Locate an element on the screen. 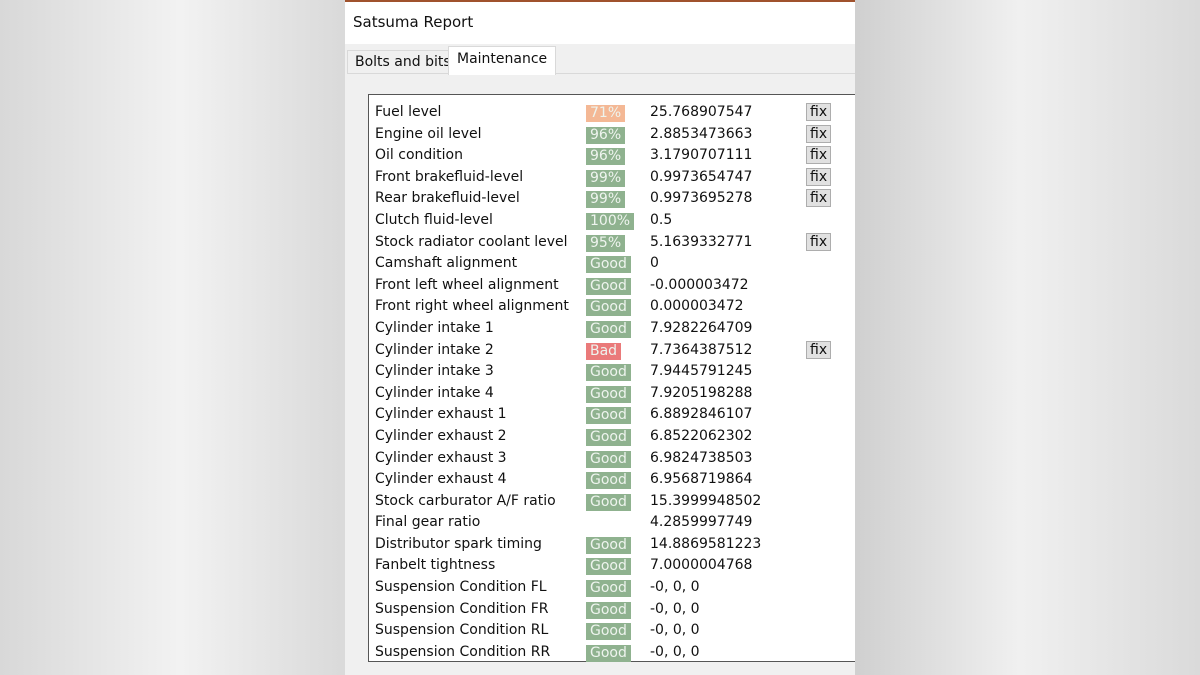  item-label: Distributor spark timing is located at coordinates (458, 543).